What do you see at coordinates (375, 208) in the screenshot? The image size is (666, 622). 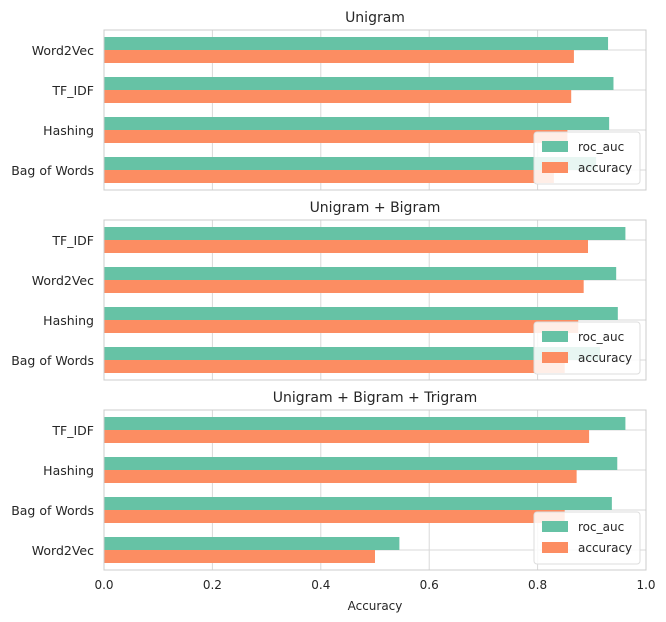 I see `chart-title: Unigram + Bigram` at bounding box center [375, 208].